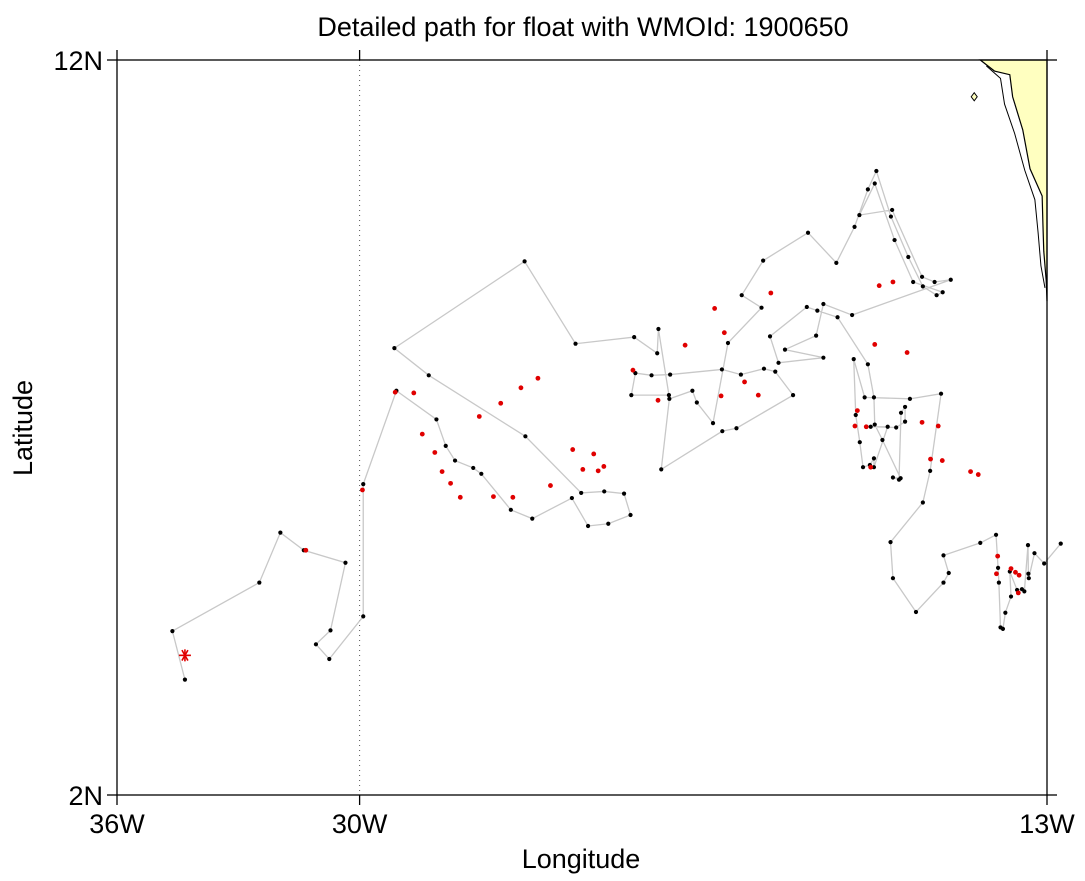 This screenshot has width=1085, height=881. Describe the element at coordinates (1047, 824) in the screenshot. I see `x-tick-label: 13W` at that location.